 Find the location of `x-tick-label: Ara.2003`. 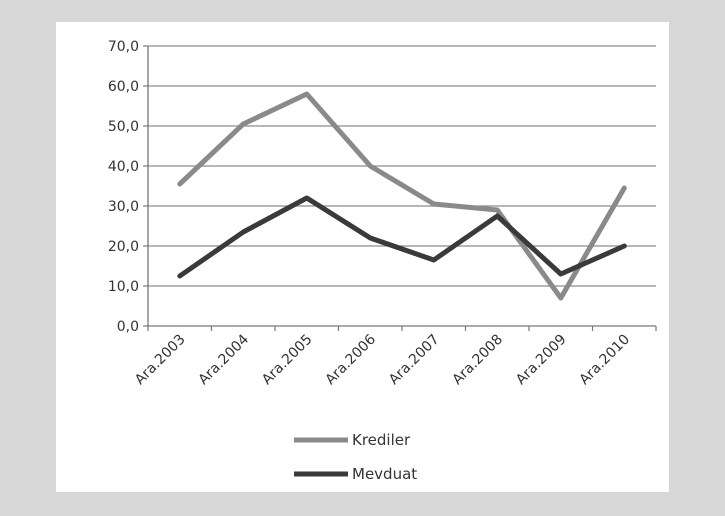

x-tick-label: Ara.2003 is located at coordinates (160, 360).